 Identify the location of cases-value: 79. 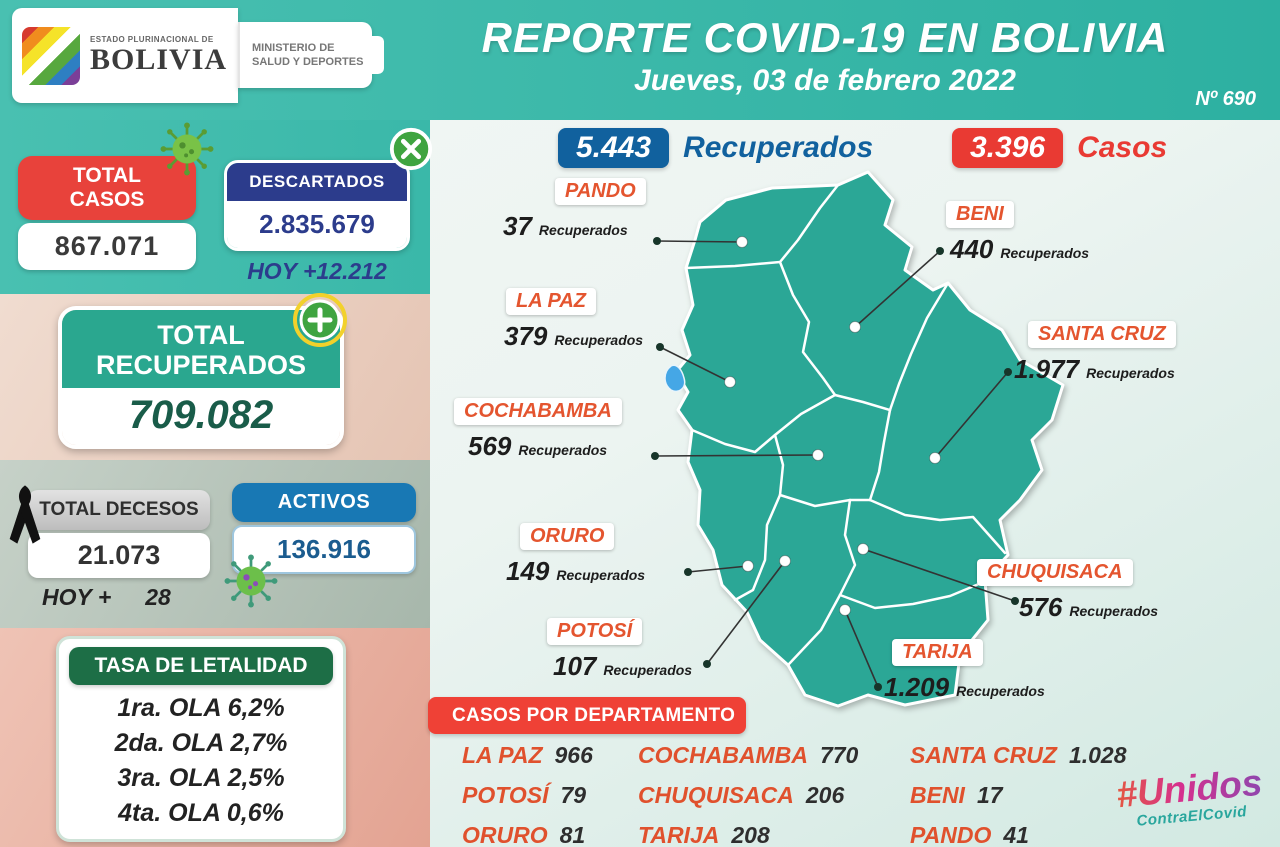
(573, 795).